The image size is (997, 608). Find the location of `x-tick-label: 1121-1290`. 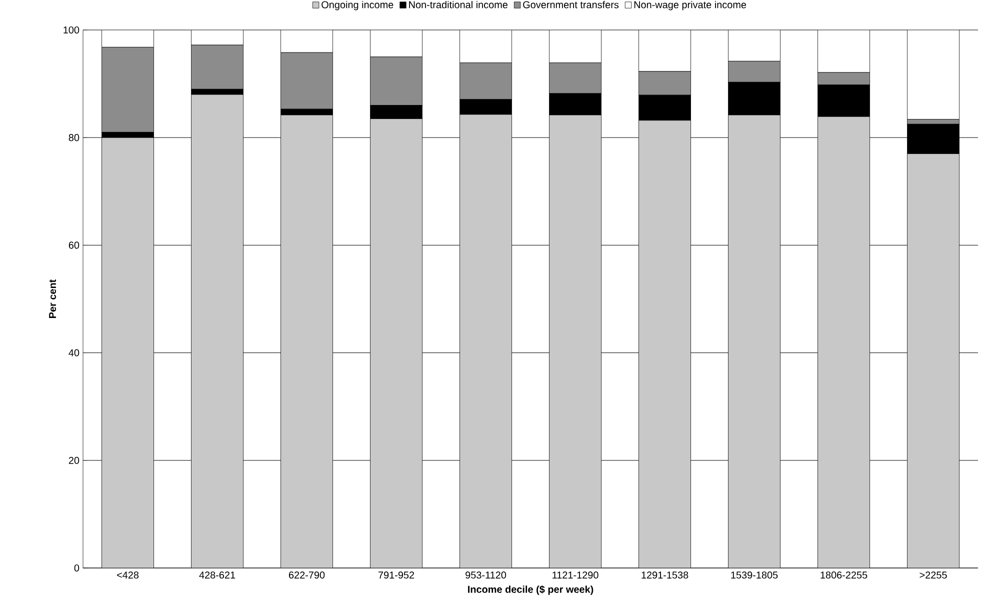

x-tick-label: 1121-1290 is located at coordinates (575, 575).